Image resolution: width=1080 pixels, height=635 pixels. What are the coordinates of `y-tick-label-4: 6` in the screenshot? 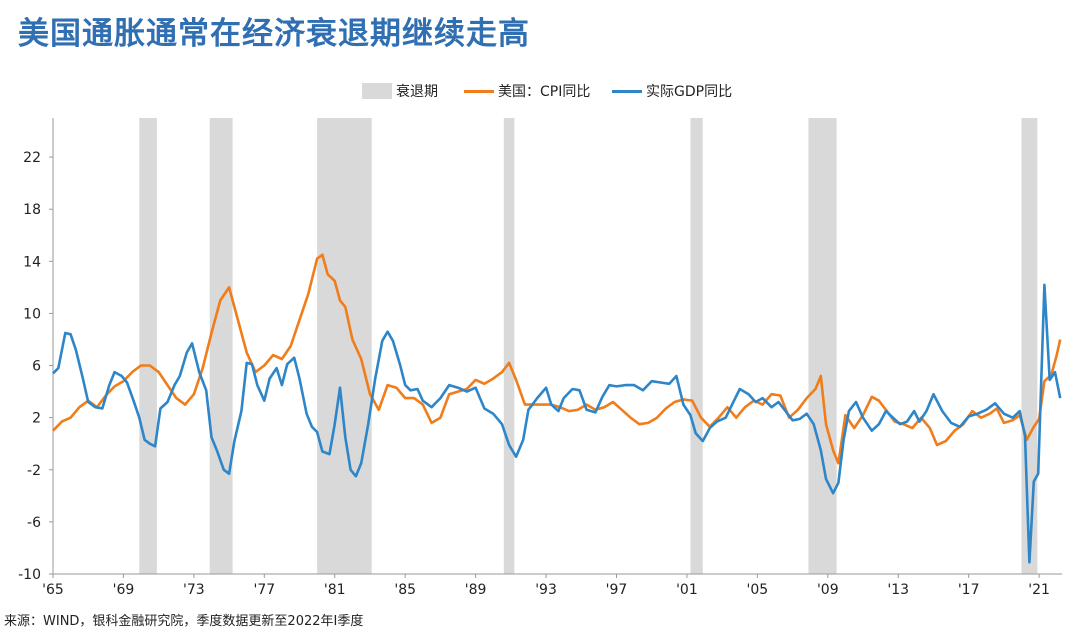 It's located at (36, 367).